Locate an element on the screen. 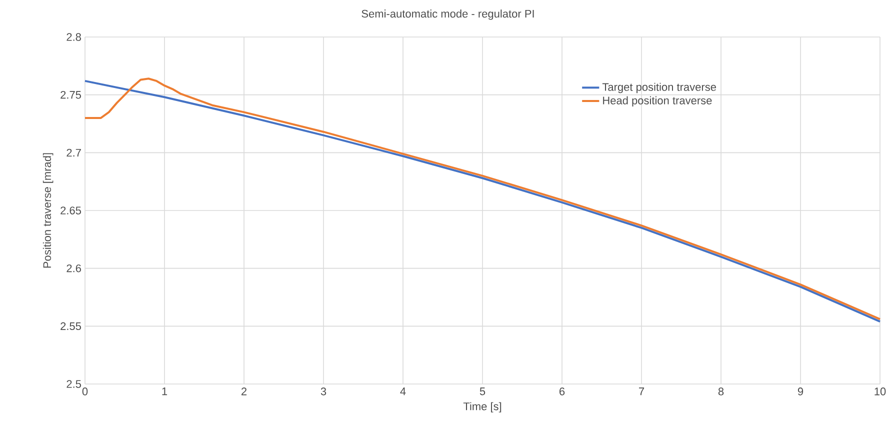 The width and height of the screenshot is (896, 434). y-tick-label: 2.8 is located at coordinates (73, 37).